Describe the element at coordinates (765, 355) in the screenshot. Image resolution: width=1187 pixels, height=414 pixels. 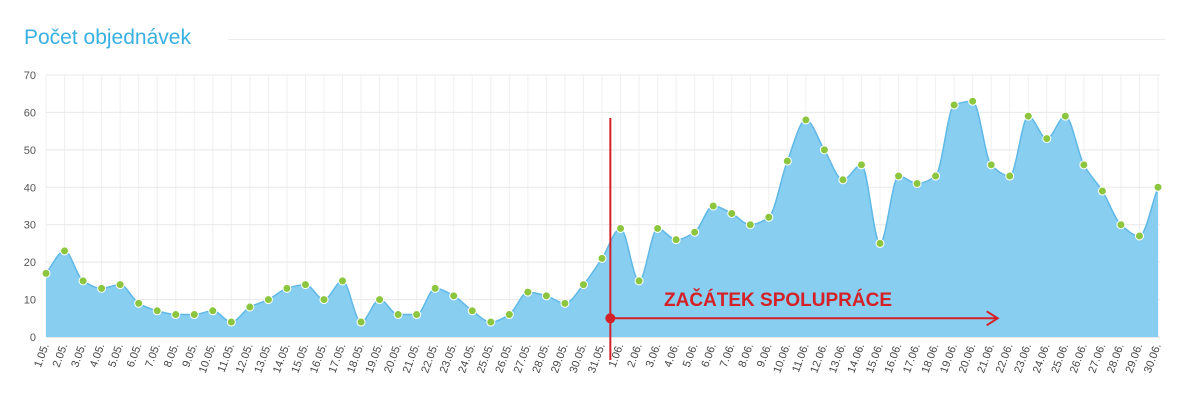
I see `x-tick-label: 9.06.` at that location.